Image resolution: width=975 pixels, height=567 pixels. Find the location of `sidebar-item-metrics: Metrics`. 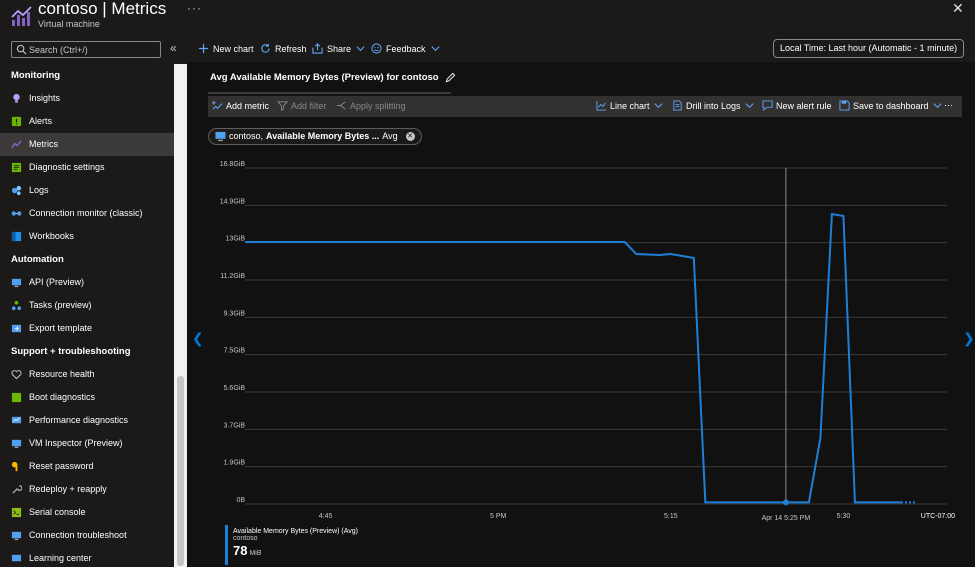

sidebar-item-metrics: Metrics is located at coordinates (87, 144).